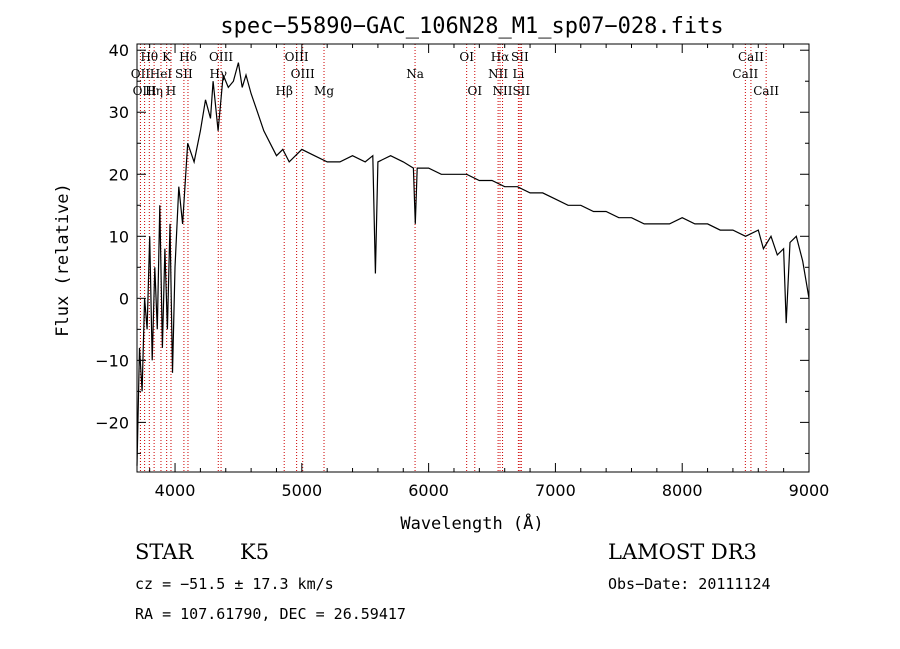 This screenshot has width=900, height=649. I want to click on x-tick-label: 8000, so click(682, 490).